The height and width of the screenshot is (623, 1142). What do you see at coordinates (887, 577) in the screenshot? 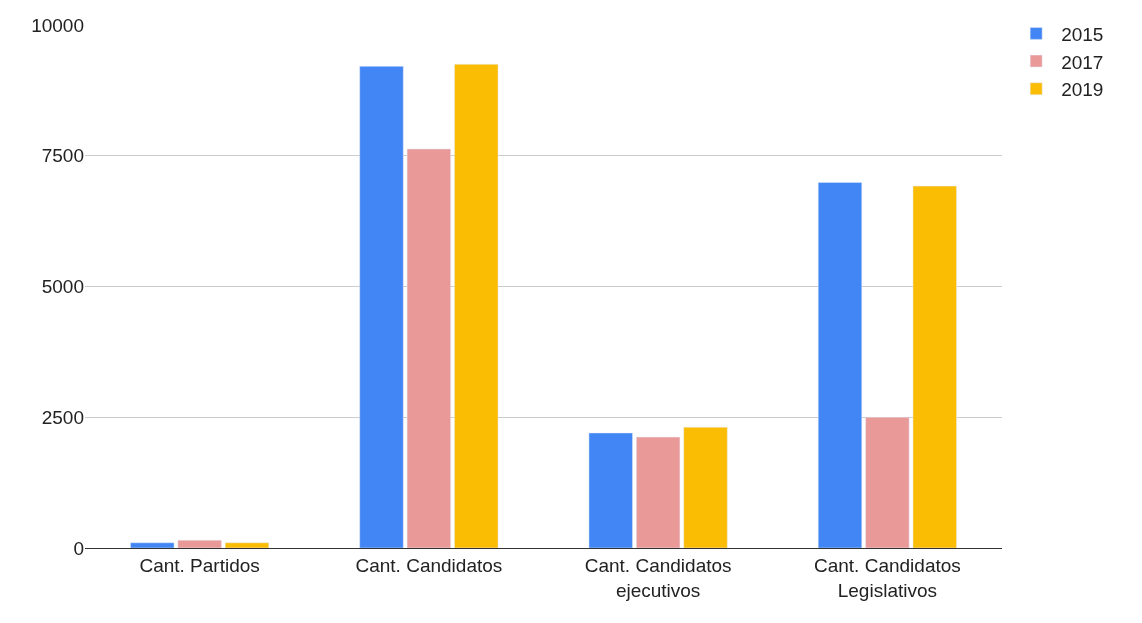
I see `x-tick-label: Cant. Candidatos Legislativos` at bounding box center [887, 577].